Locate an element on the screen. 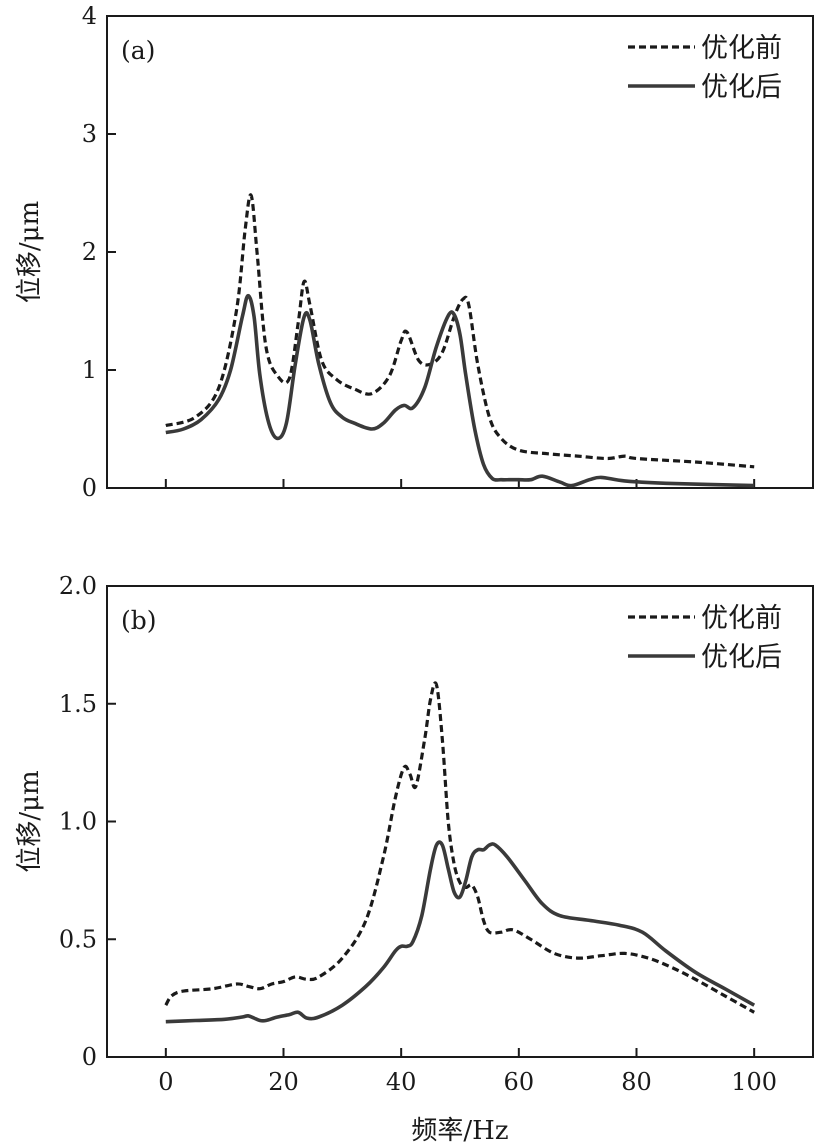  panel-b-y-tick-label-3: 1.5 is located at coordinates (78, 704).